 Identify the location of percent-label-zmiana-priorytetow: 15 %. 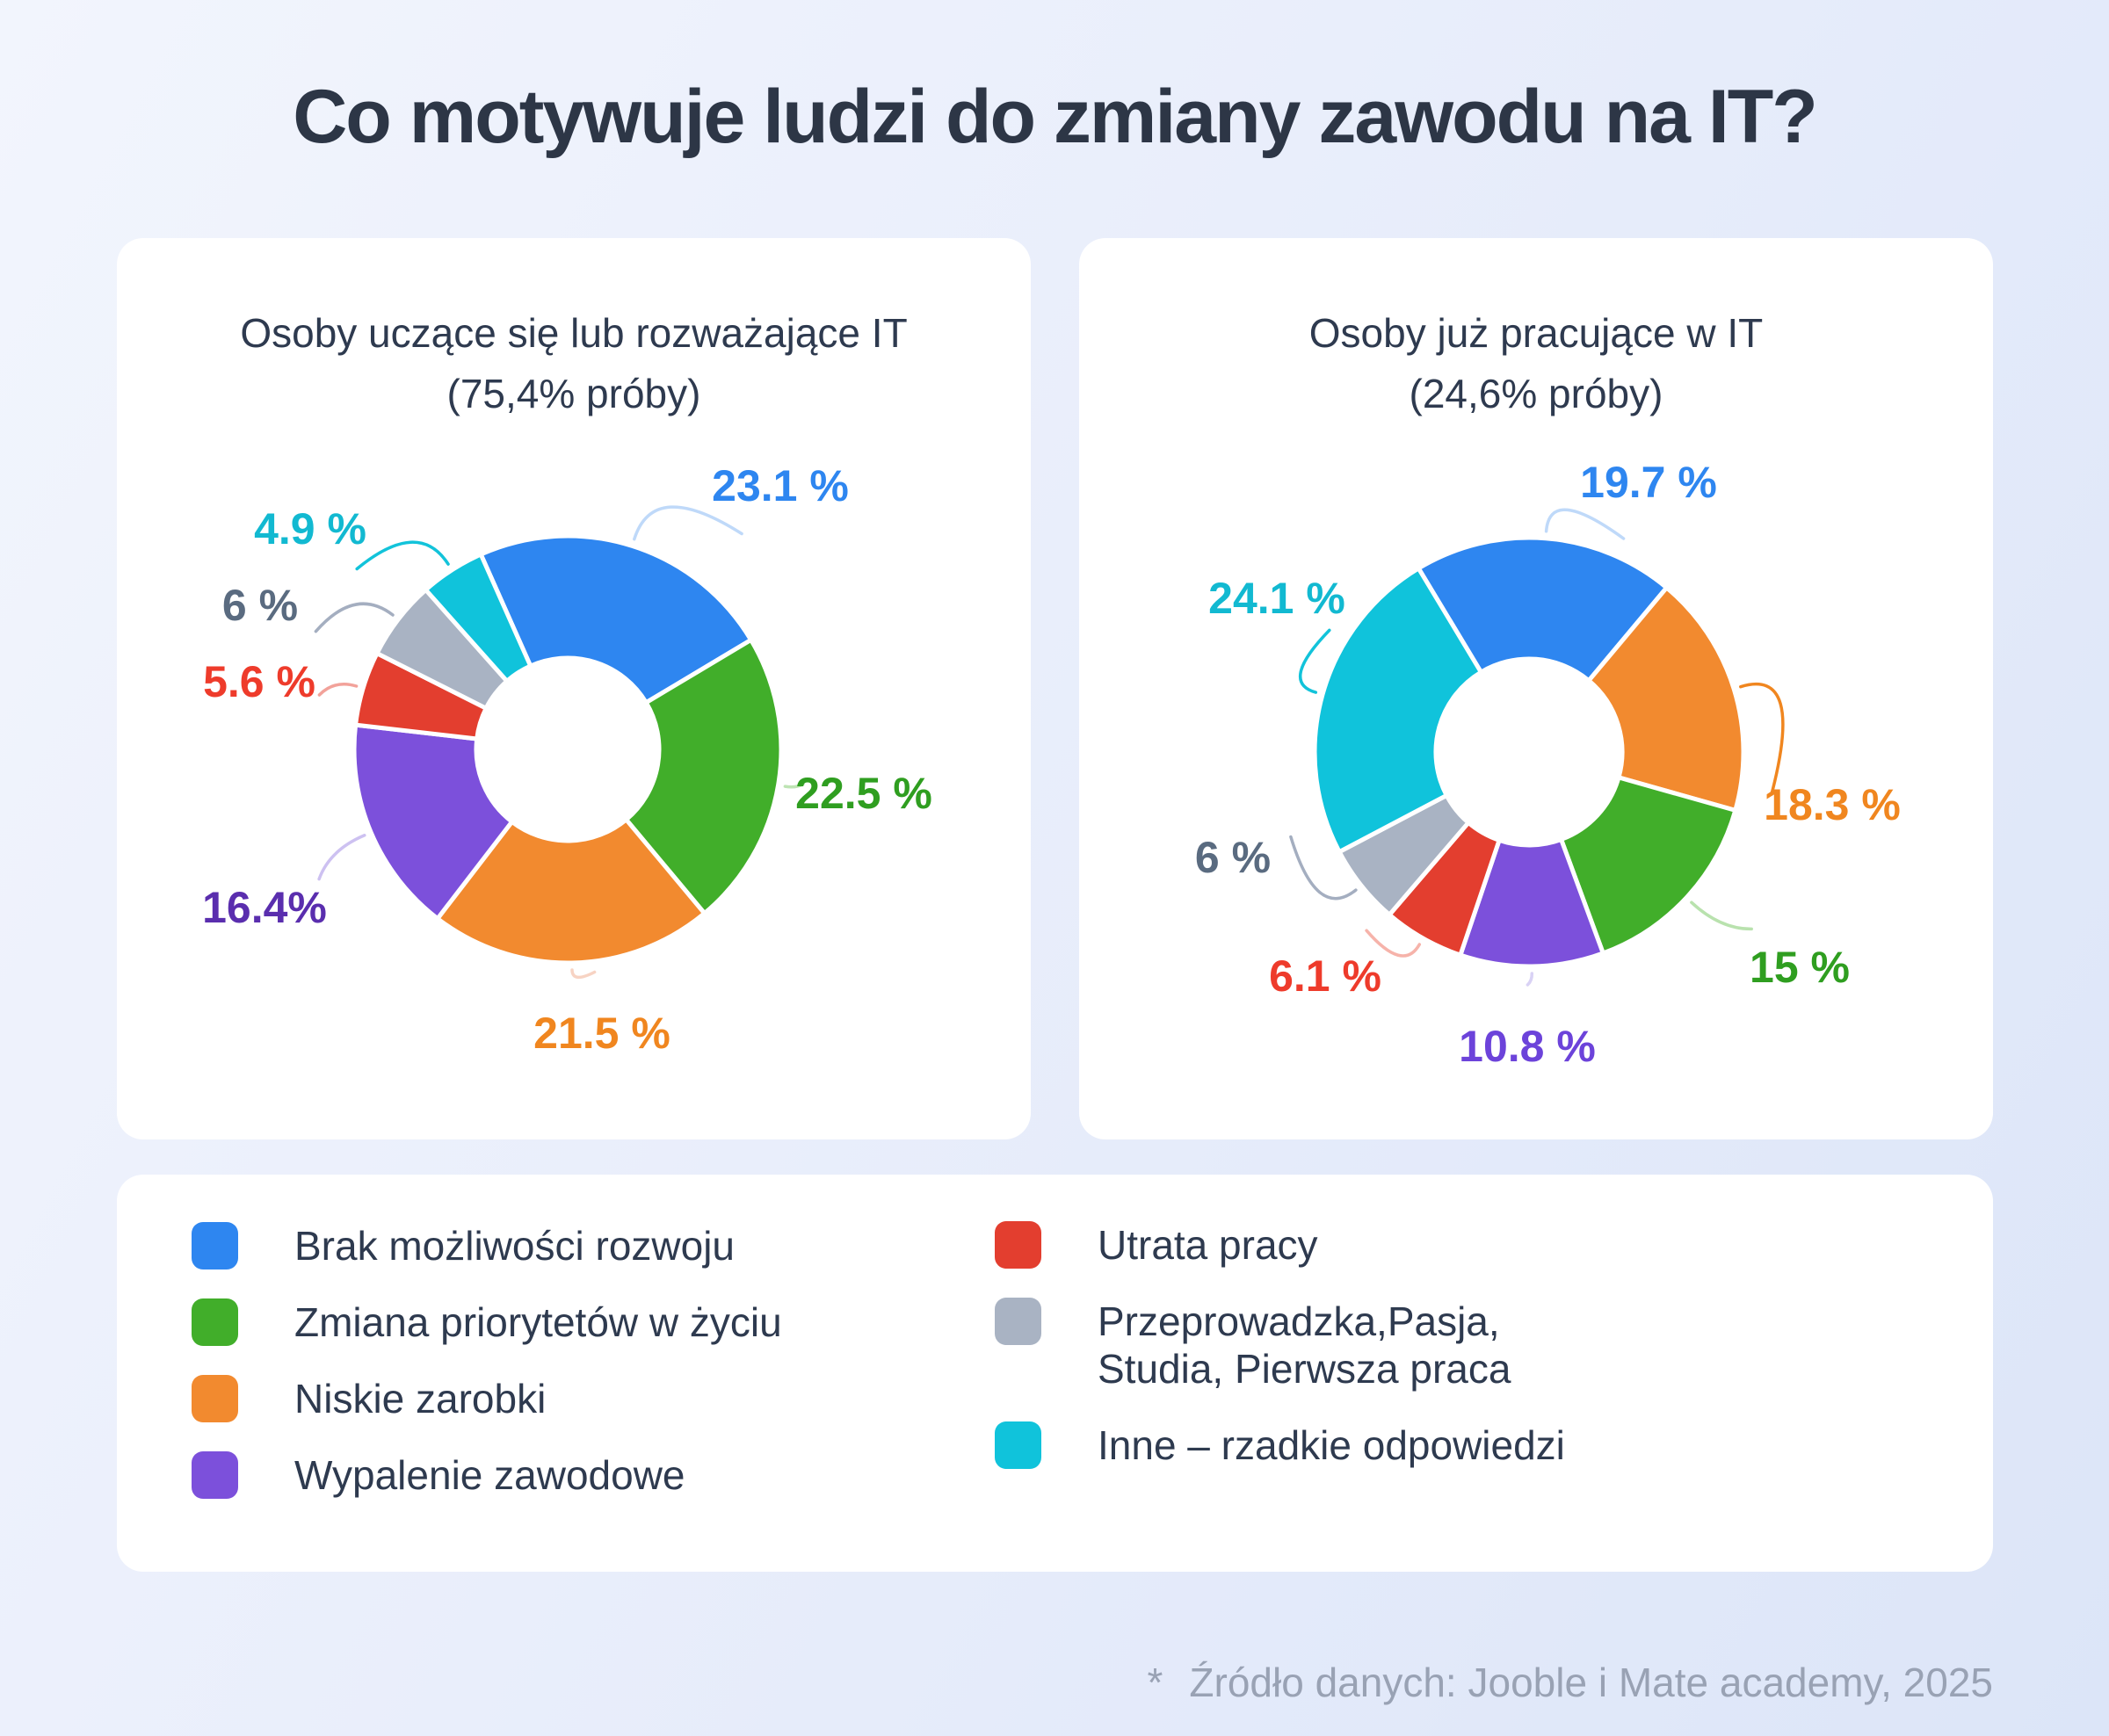
(1800, 967).